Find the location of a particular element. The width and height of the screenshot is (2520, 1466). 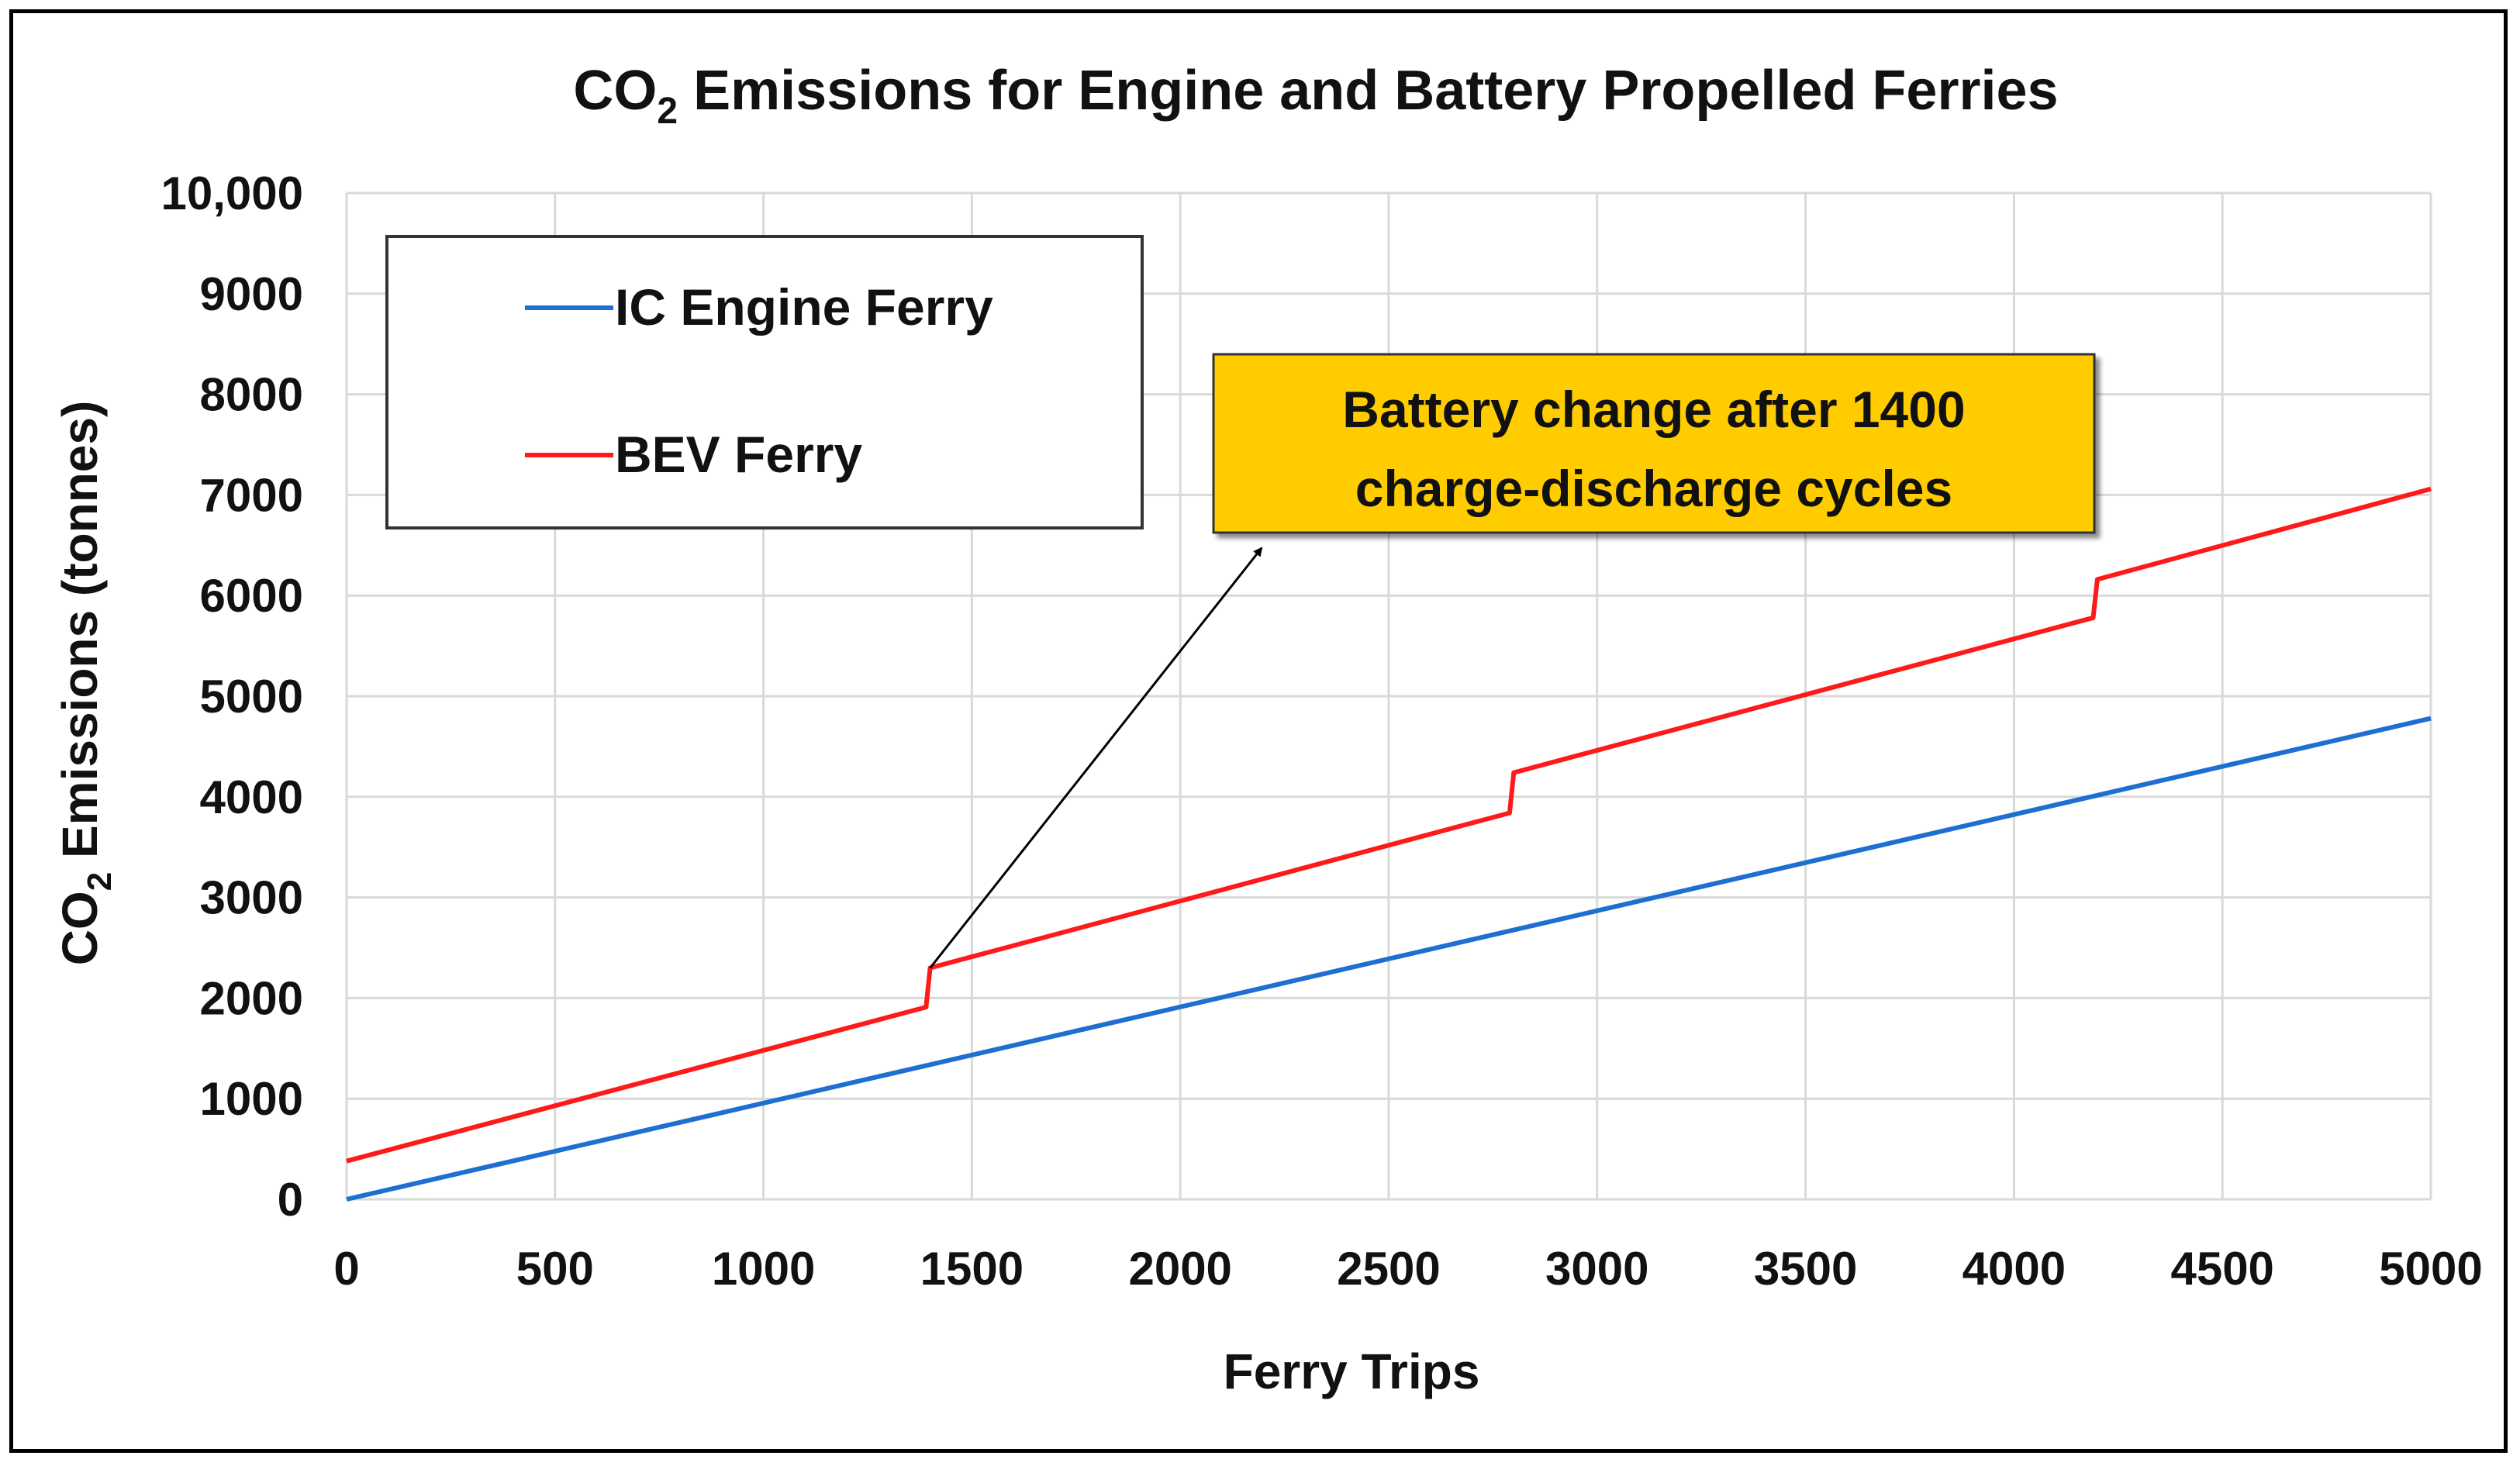

x-tick-label: 1500 is located at coordinates (972, 1269).